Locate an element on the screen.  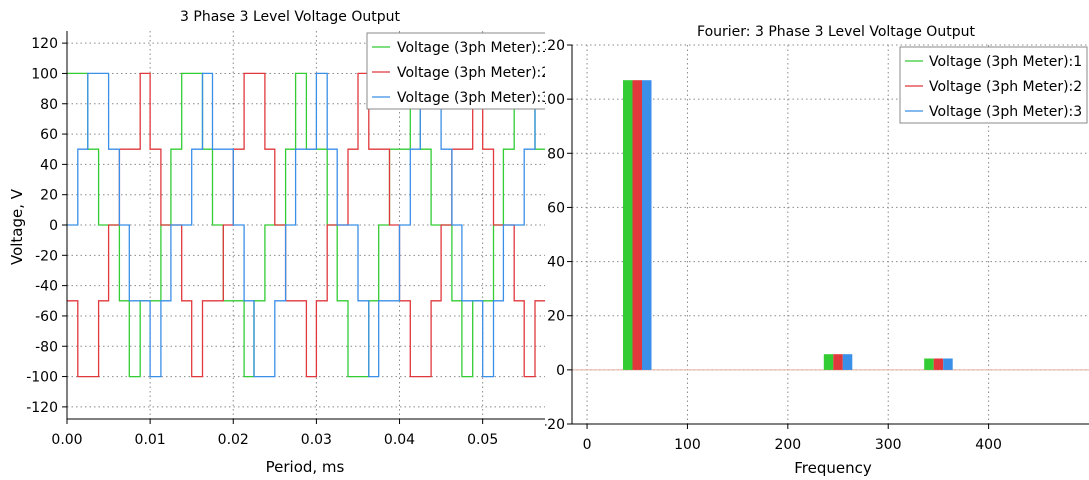
y-axis-label: Voltage, V is located at coordinates (17, 226).